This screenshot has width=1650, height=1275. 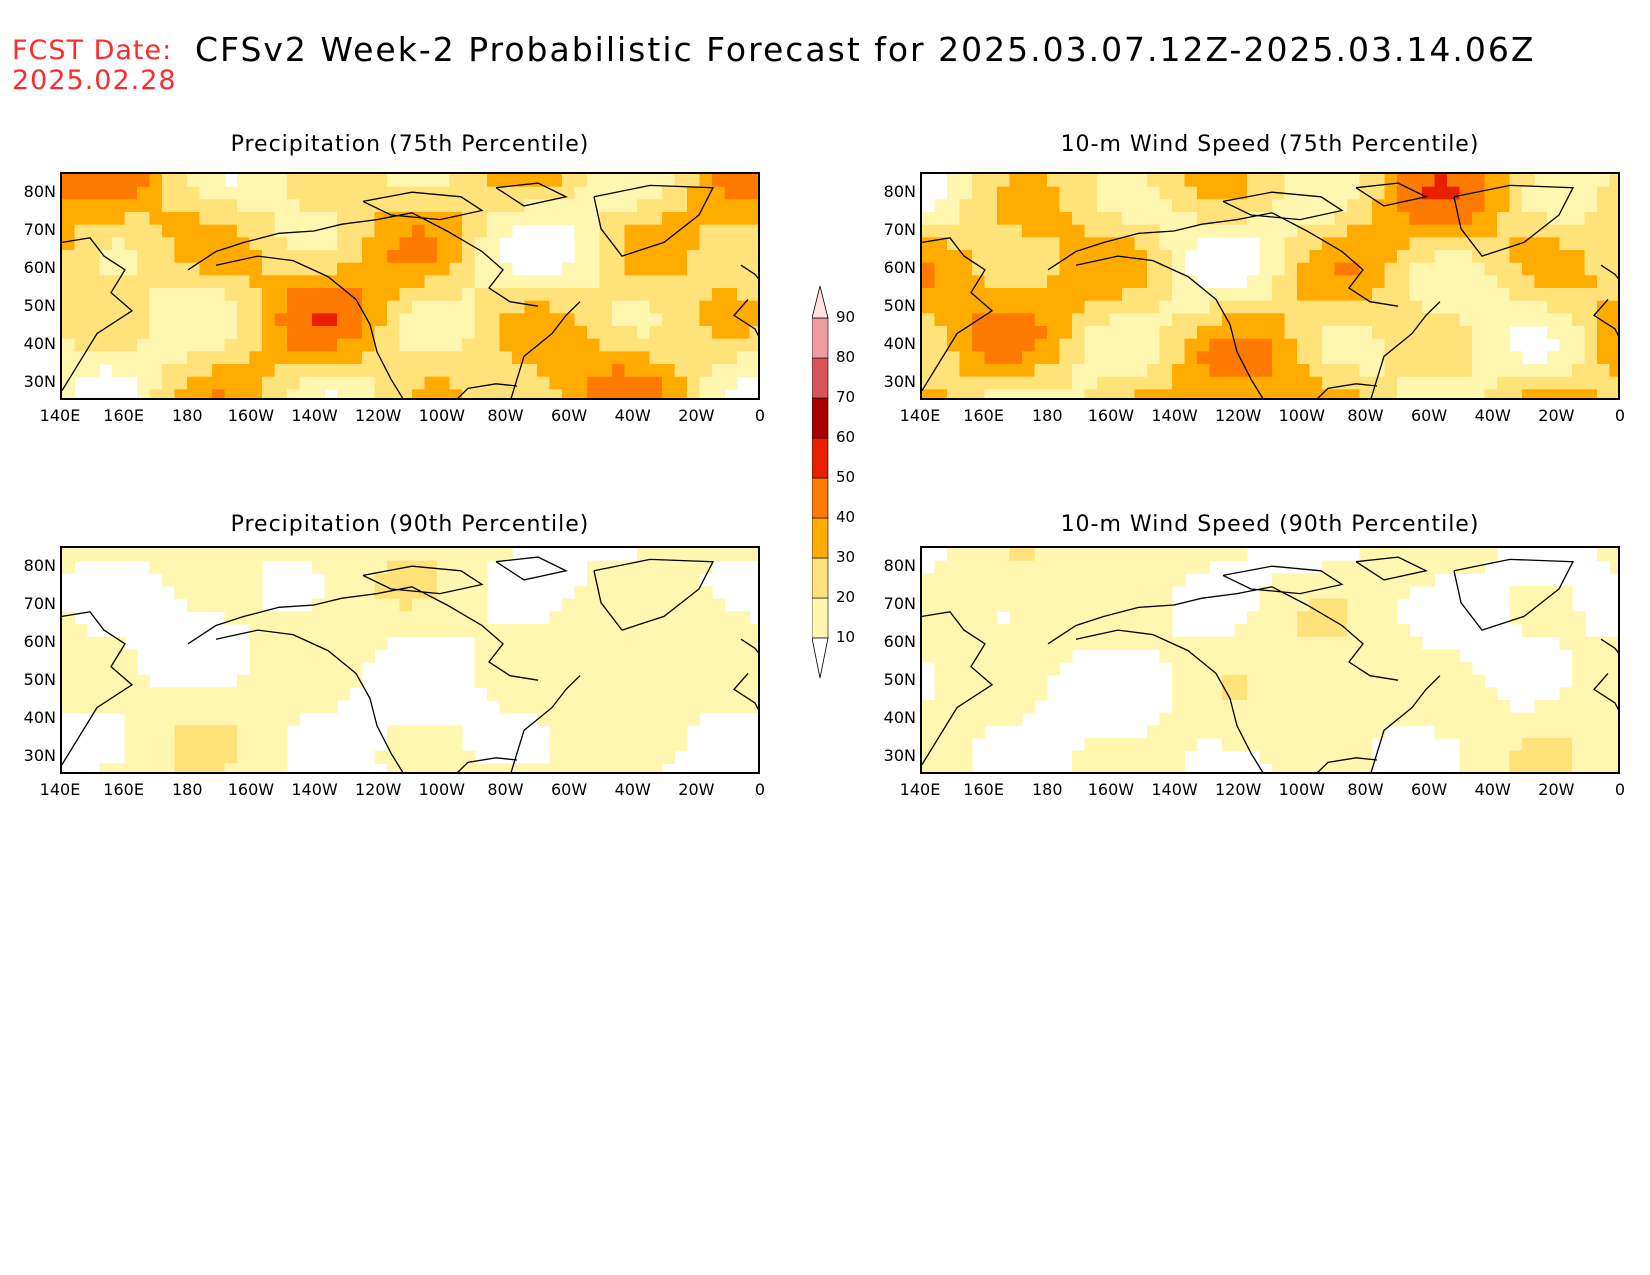 What do you see at coordinates (899, 603) in the screenshot?
I see `lat-tick-label: 70N` at bounding box center [899, 603].